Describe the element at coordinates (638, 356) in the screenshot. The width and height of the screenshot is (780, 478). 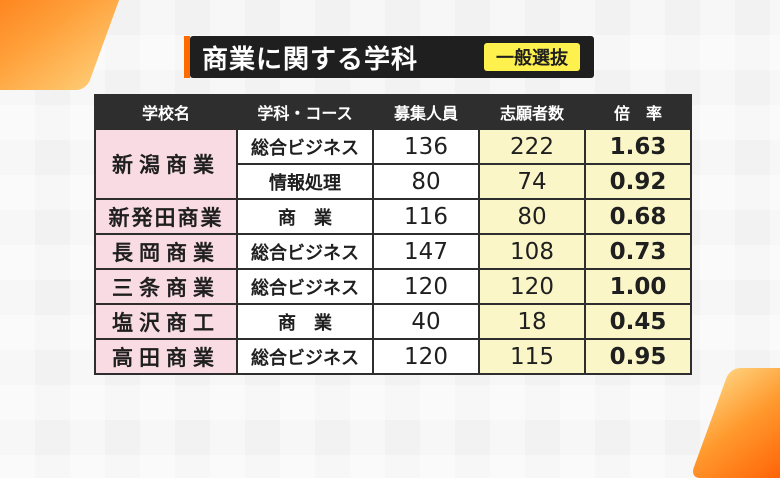
I see `ratio-cell: 0.95` at that location.